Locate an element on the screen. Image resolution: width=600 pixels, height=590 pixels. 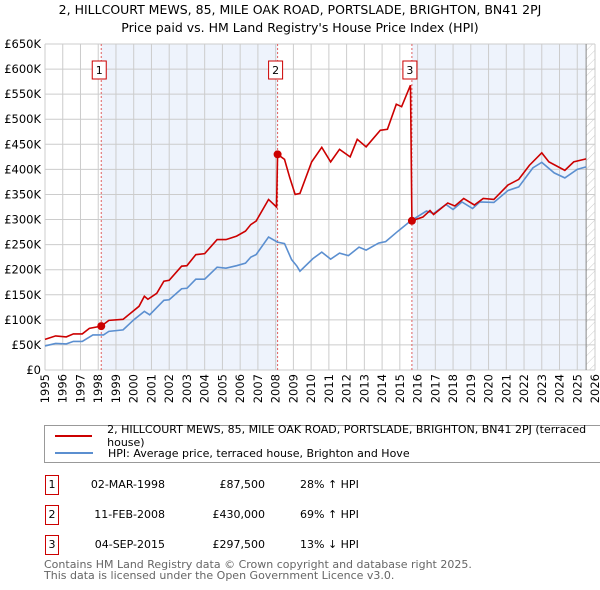
x-tick-label: 2024 is located at coordinates (560, 388).